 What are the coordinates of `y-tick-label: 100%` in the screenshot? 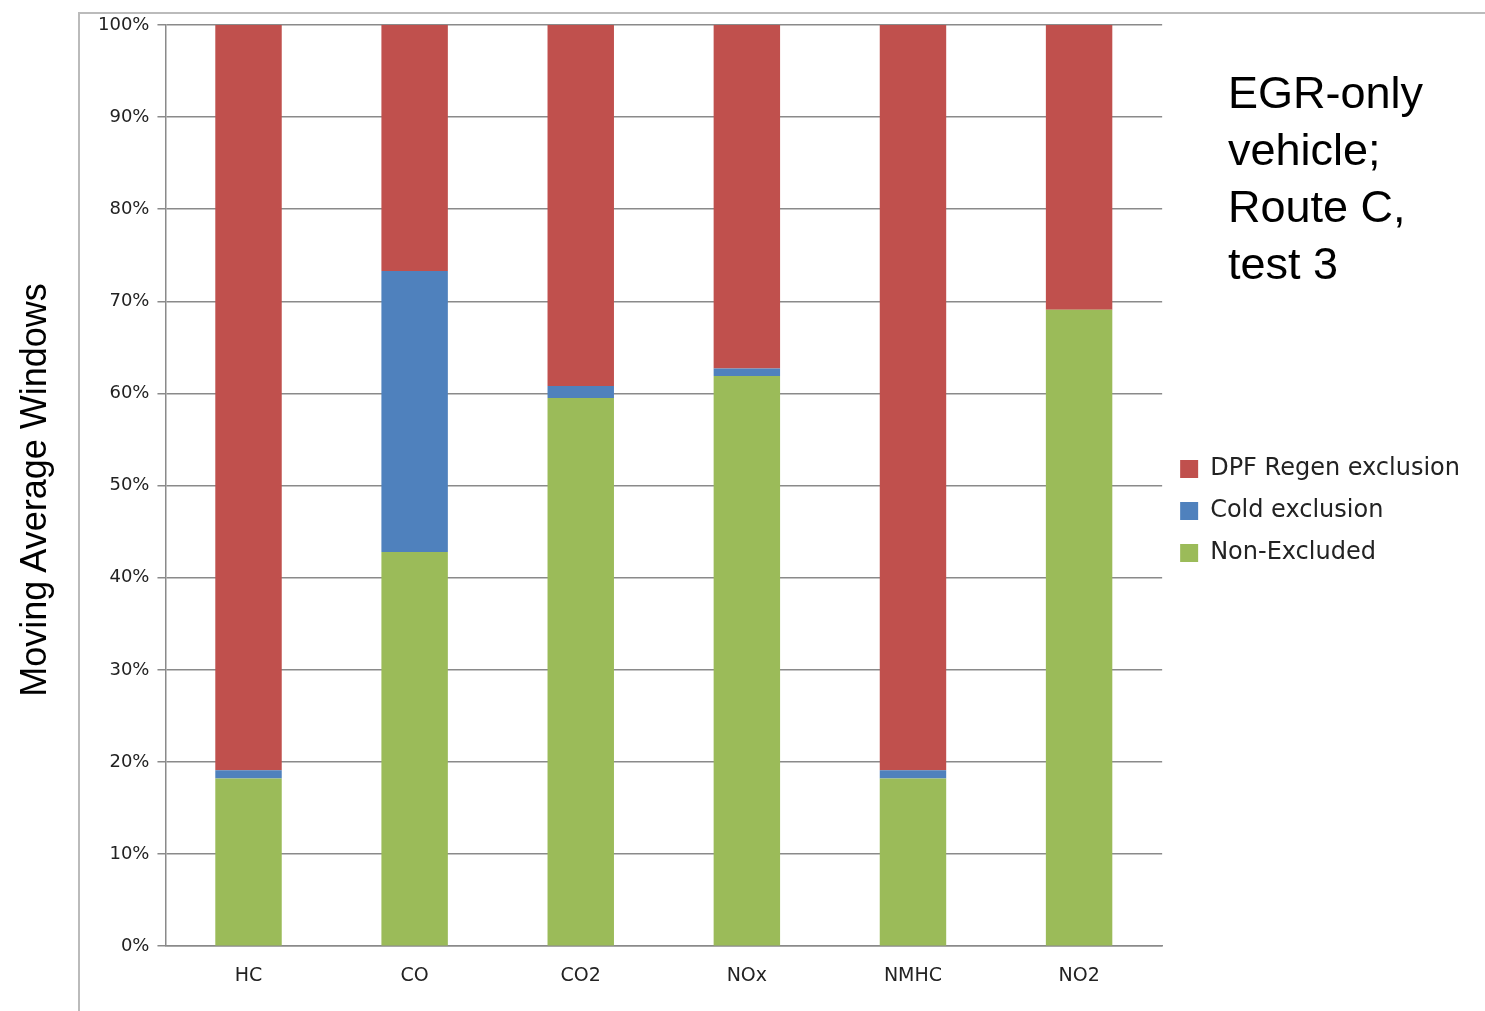 It's located at (123, 23).